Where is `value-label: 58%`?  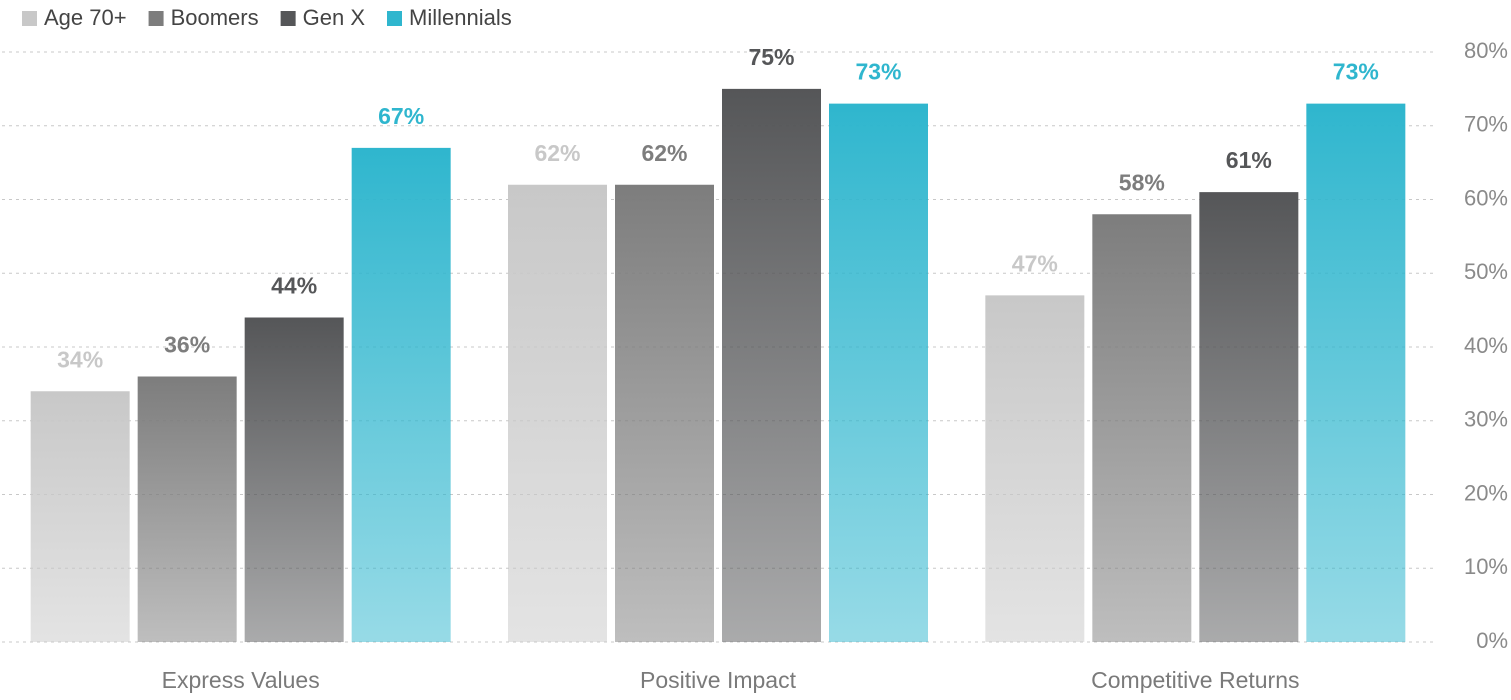
value-label: 58% is located at coordinates (1142, 182).